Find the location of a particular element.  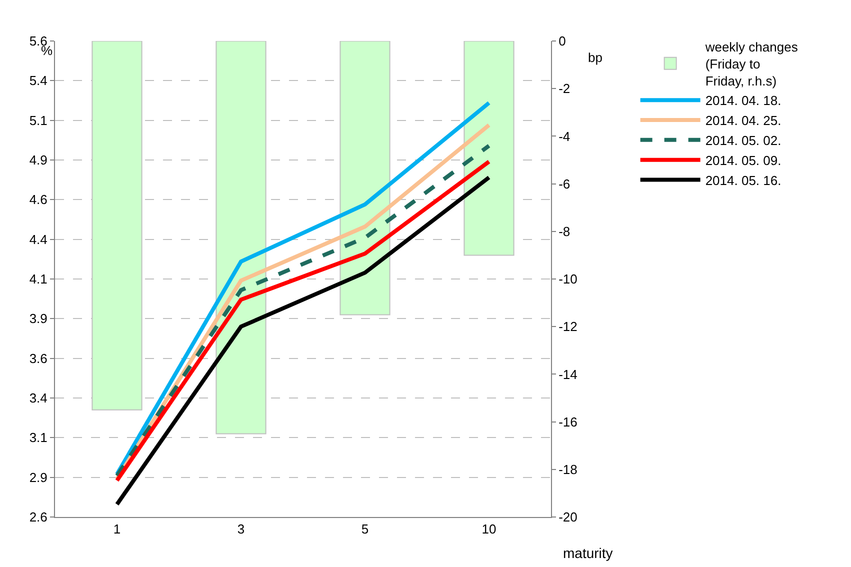

y-tick-label: 2.9 is located at coordinates (38, 477).